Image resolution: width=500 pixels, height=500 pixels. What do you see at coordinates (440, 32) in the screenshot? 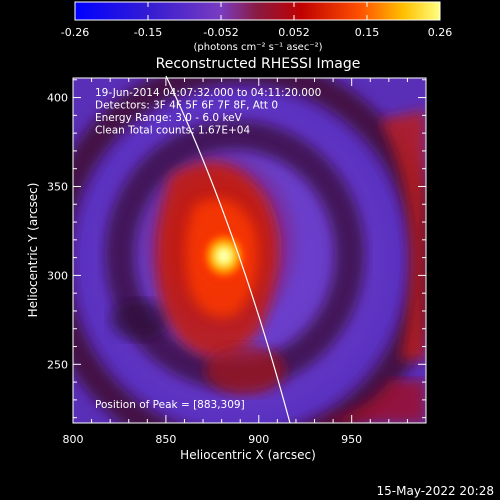
I see `colorbar-tick-label: 0.26` at bounding box center [440, 32].